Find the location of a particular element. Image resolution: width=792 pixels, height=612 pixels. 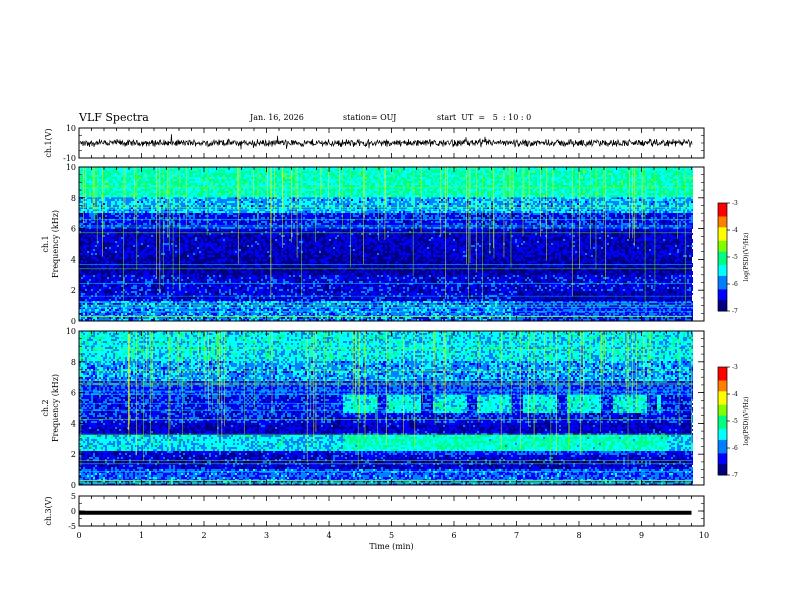

figure-title: VLF Spectra is located at coordinates (114, 117).